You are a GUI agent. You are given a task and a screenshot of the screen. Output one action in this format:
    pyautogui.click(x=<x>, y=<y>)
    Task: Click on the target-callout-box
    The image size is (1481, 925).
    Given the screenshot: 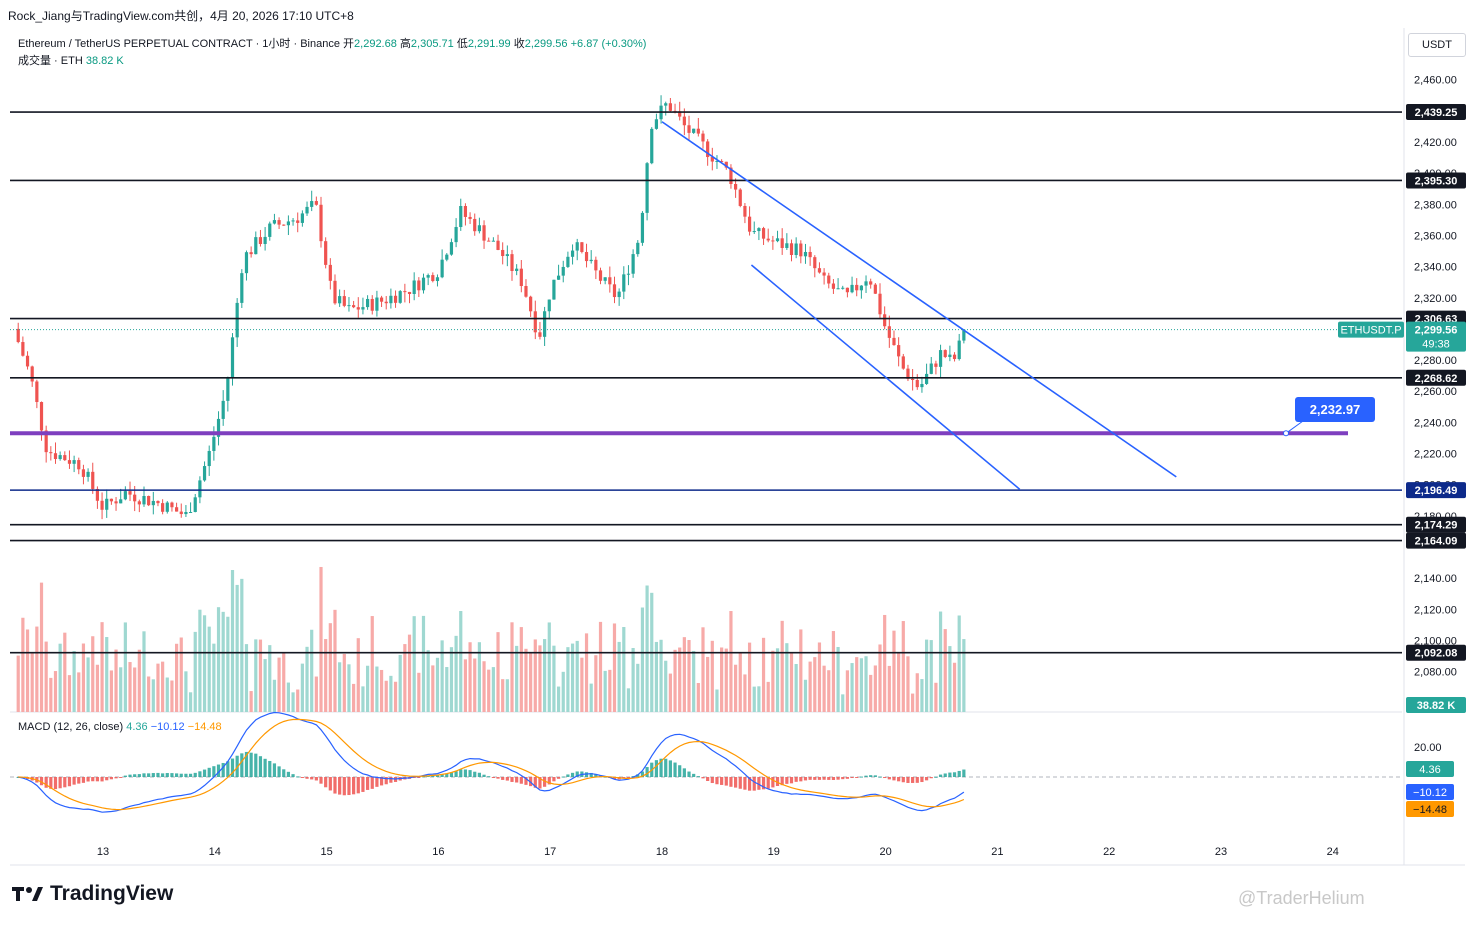 What is the action you would take?
    pyautogui.click(x=1335, y=409)
    